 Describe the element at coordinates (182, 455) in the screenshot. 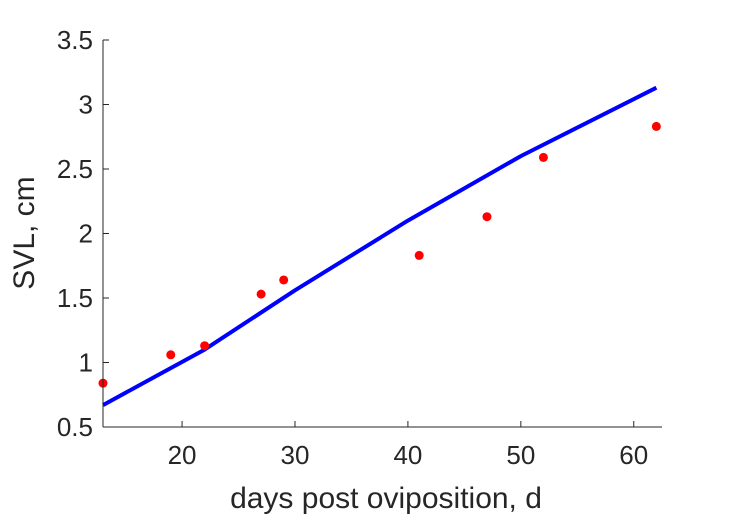

I see `x-tick-label: 20` at that location.